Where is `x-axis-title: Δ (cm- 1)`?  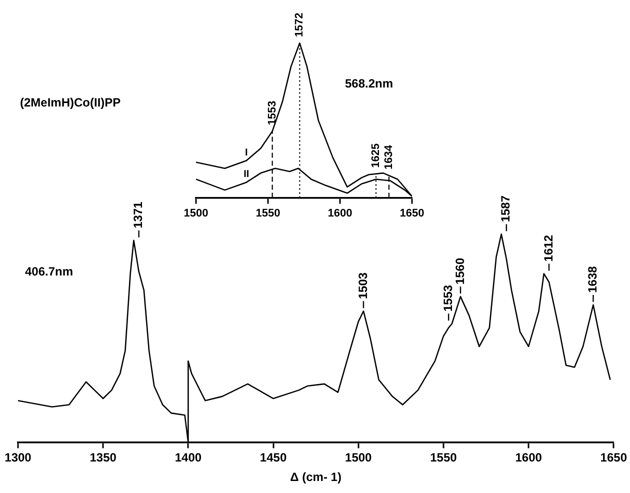
x-axis-title: Δ (cm- 1) is located at coordinates (316, 477).